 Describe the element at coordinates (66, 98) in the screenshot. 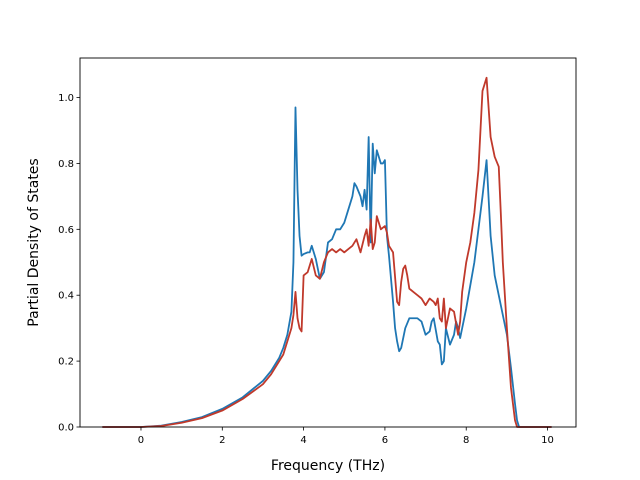

I see `y-tick-label: 1.0` at that location.